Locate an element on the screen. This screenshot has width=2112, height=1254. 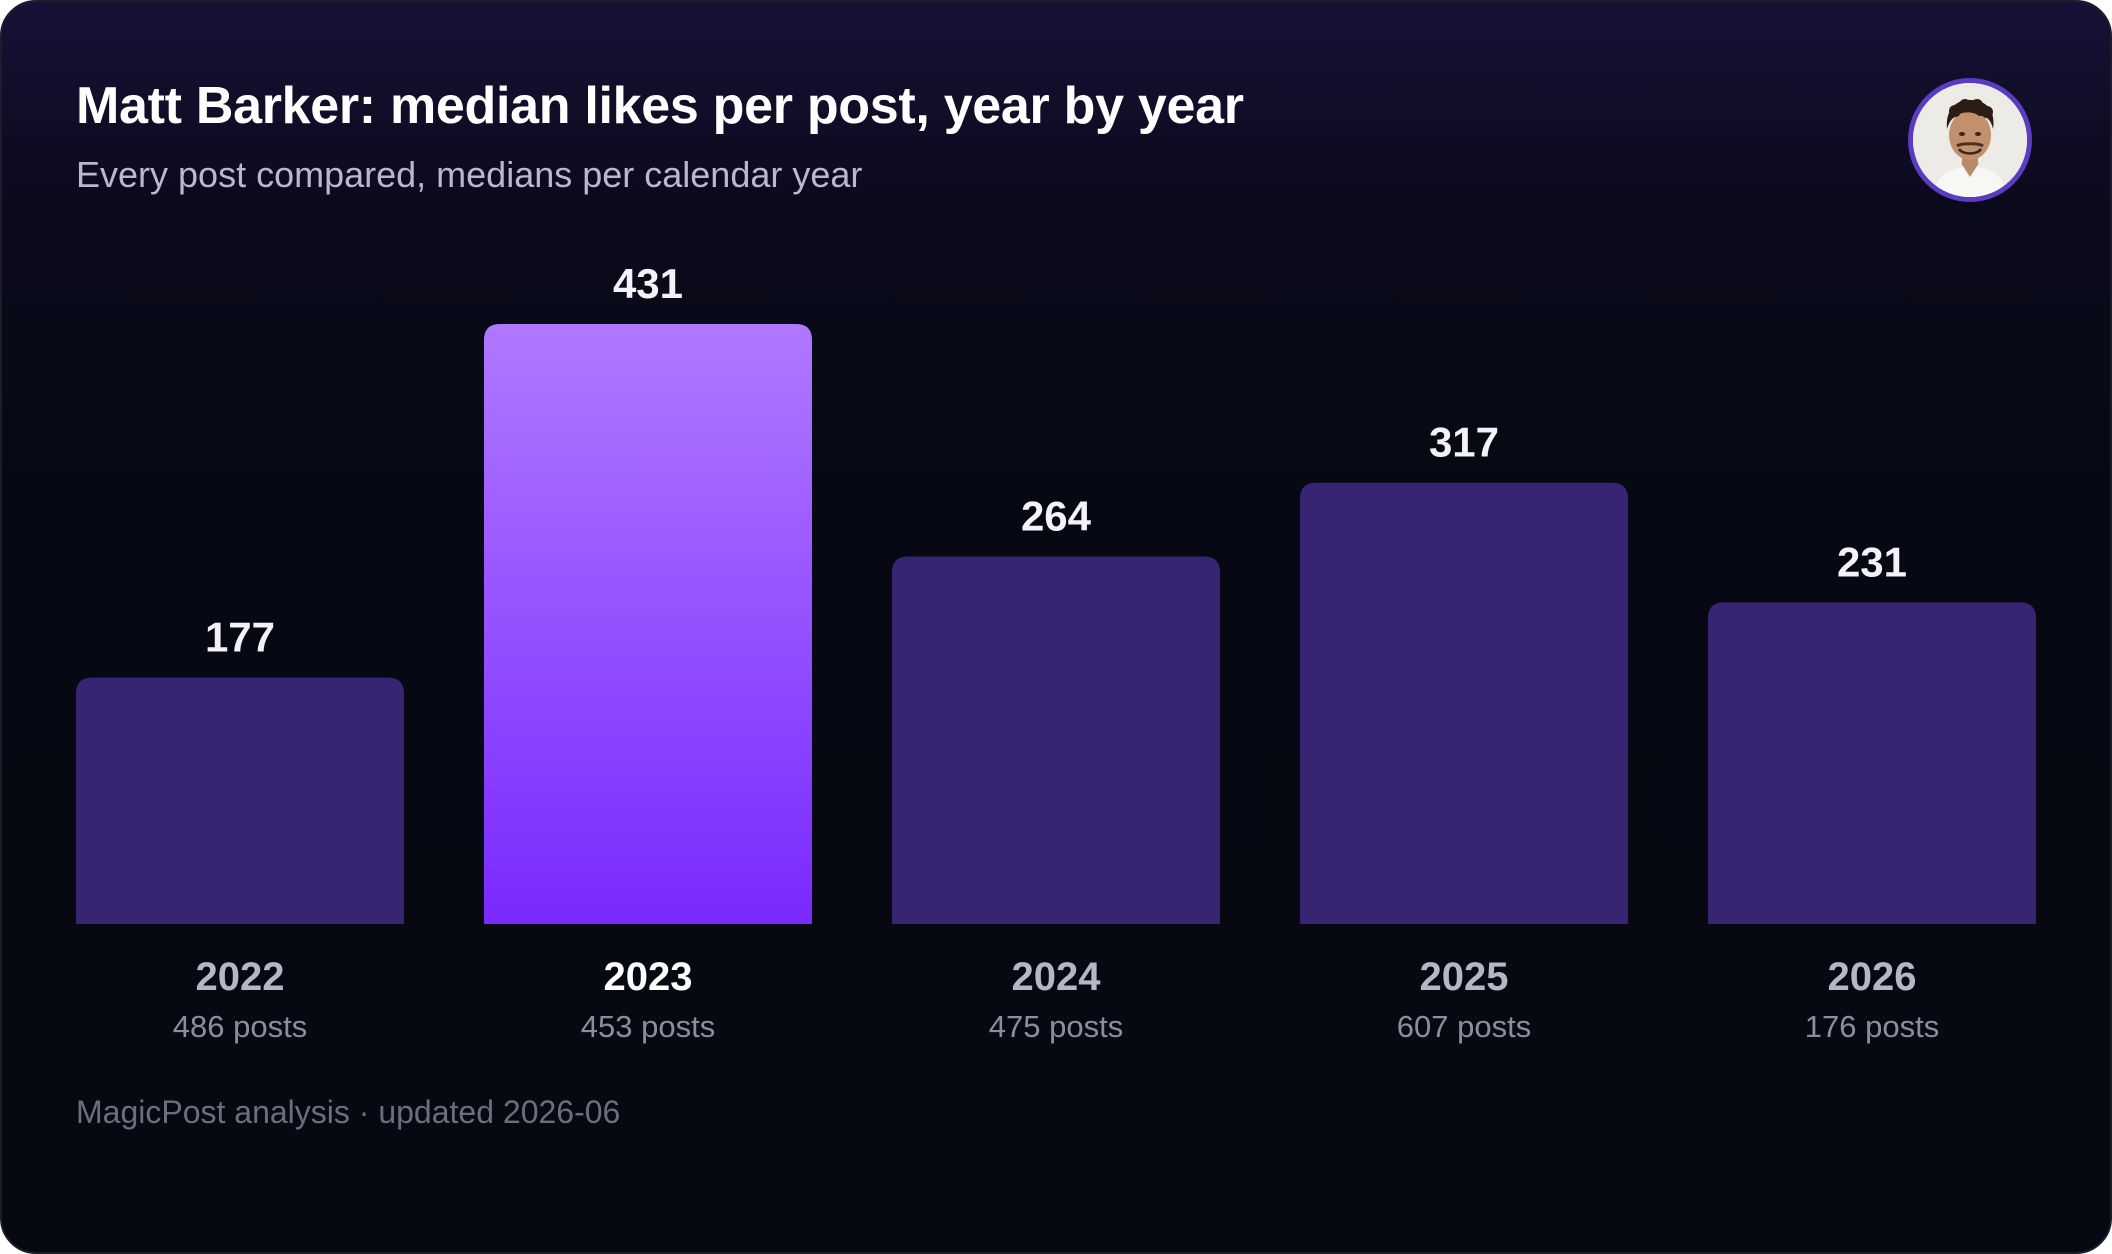
value-label-2025: 317 is located at coordinates (1464, 442).